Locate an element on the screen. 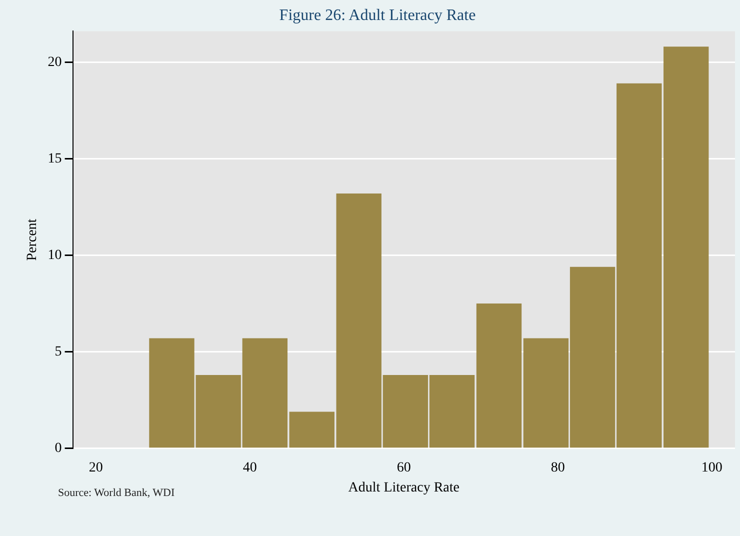 This screenshot has width=740, height=536. x-tick-label: 80 is located at coordinates (557, 468).